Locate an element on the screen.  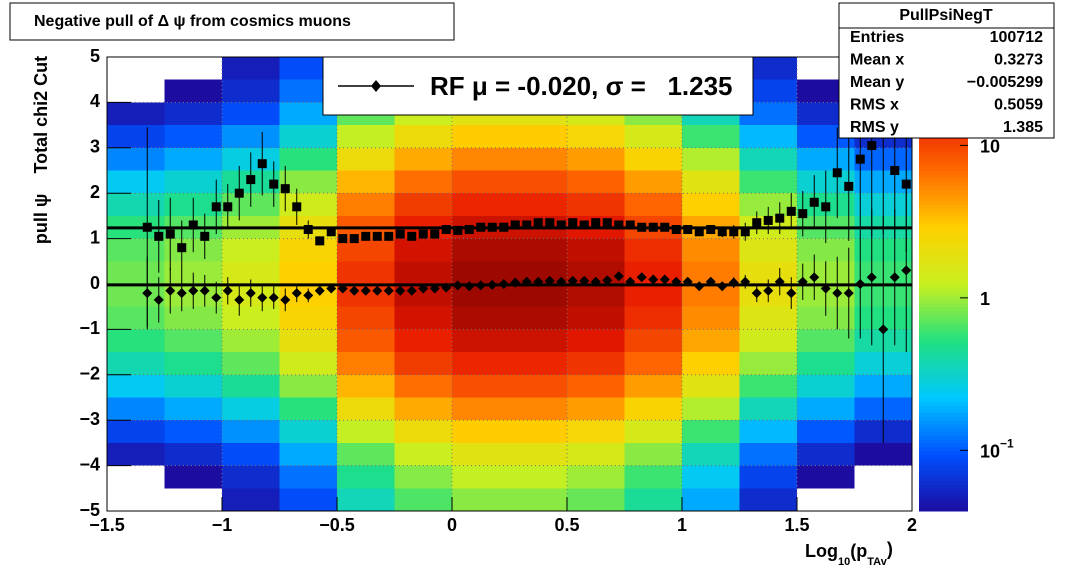
legend-marker is located at coordinates (376, 86).